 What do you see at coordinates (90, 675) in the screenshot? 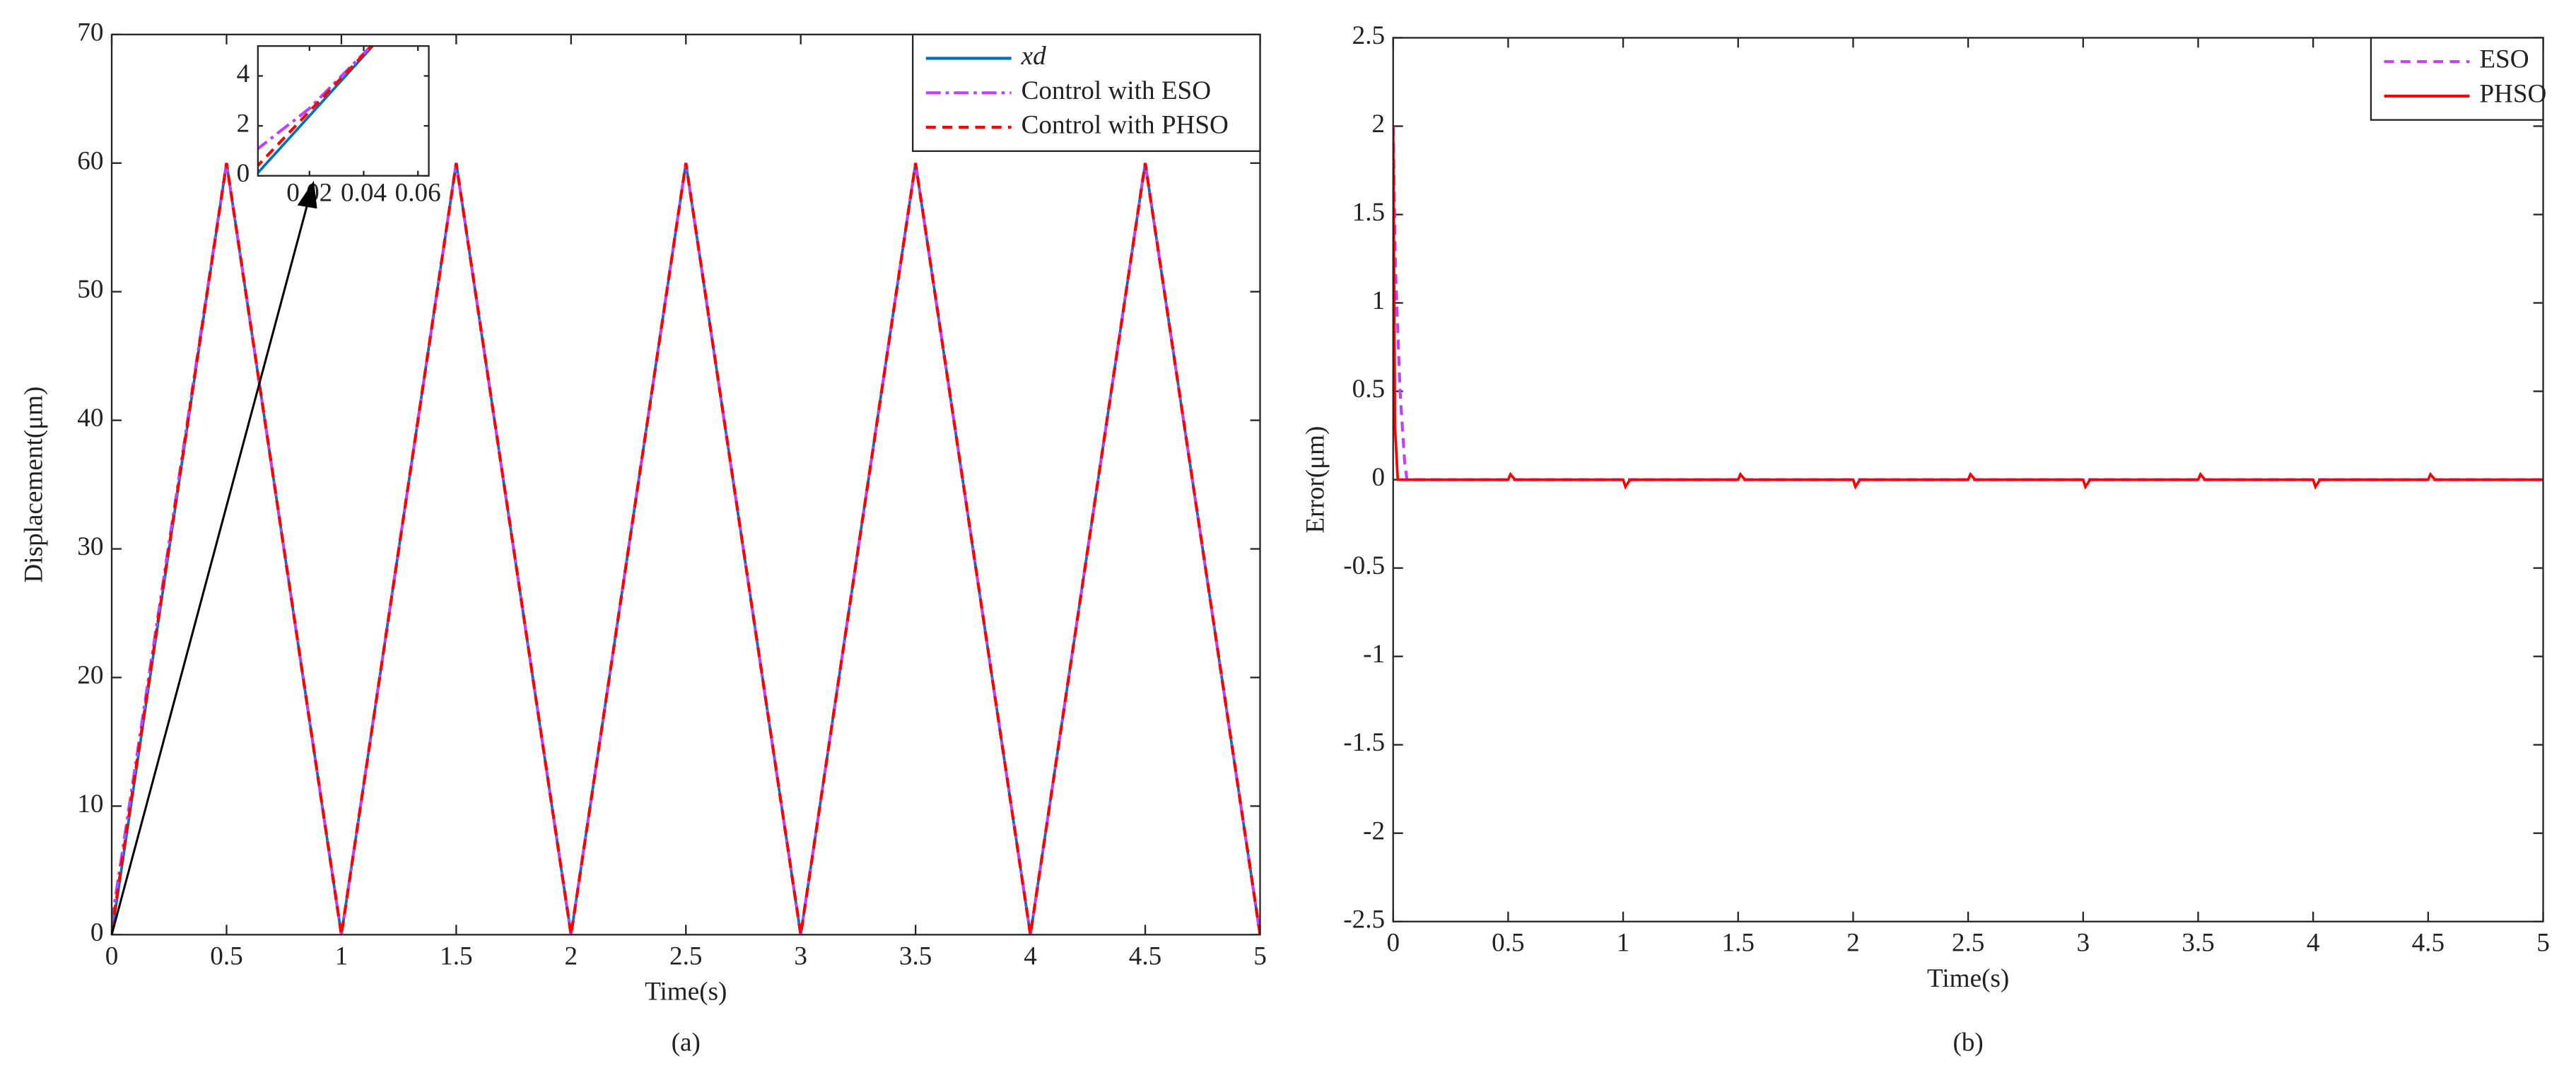
I see `y-tick-label: 20` at bounding box center [90, 675].